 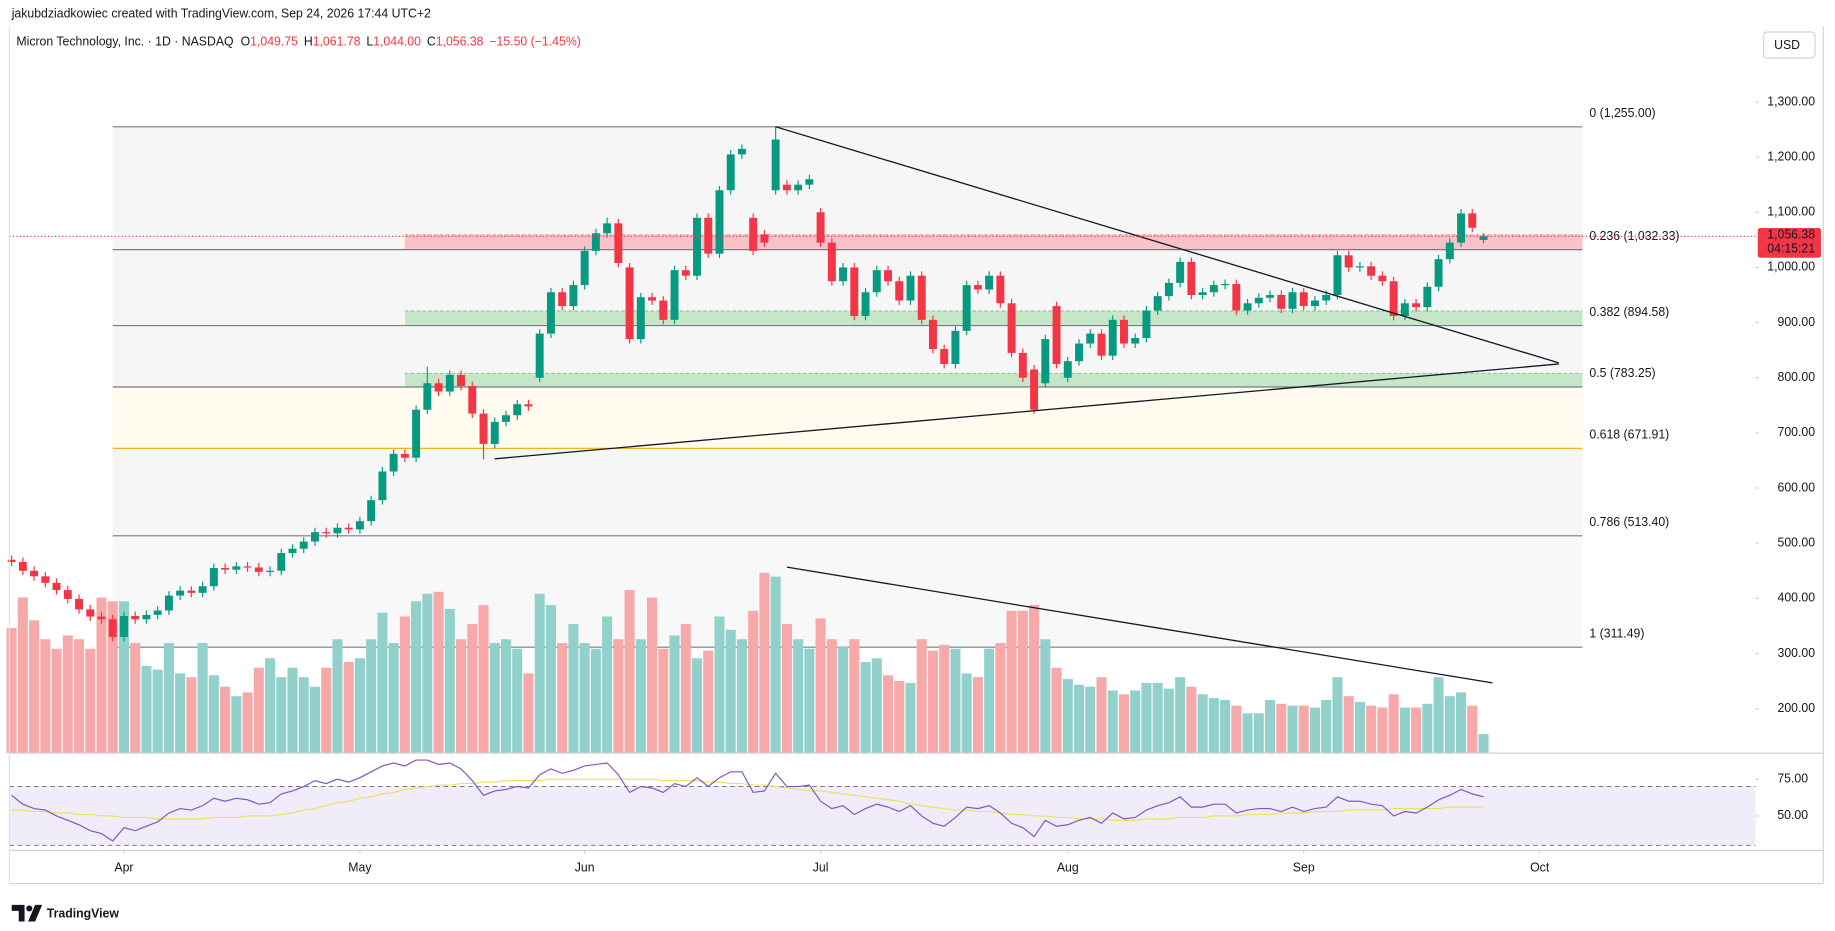 What do you see at coordinates (83, 914) in the screenshot?
I see `brand-name: TradingView` at bounding box center [83, 914].